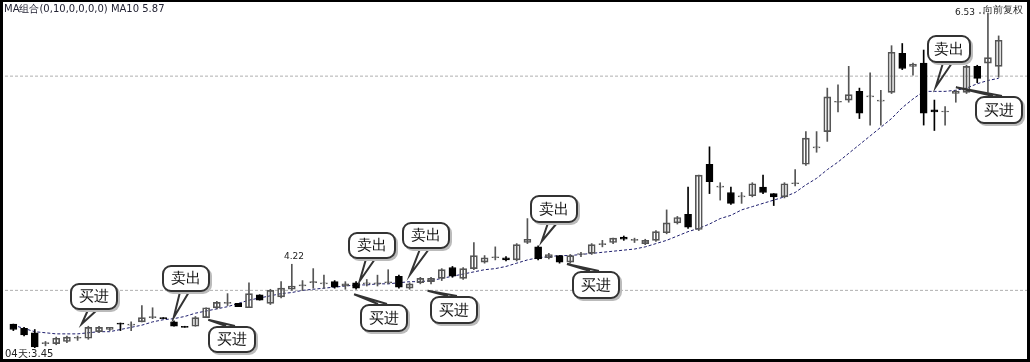  Describe the element at coordinates (29, 353) in the screenshot. I see `annotation: 04天:3.45` at that location.